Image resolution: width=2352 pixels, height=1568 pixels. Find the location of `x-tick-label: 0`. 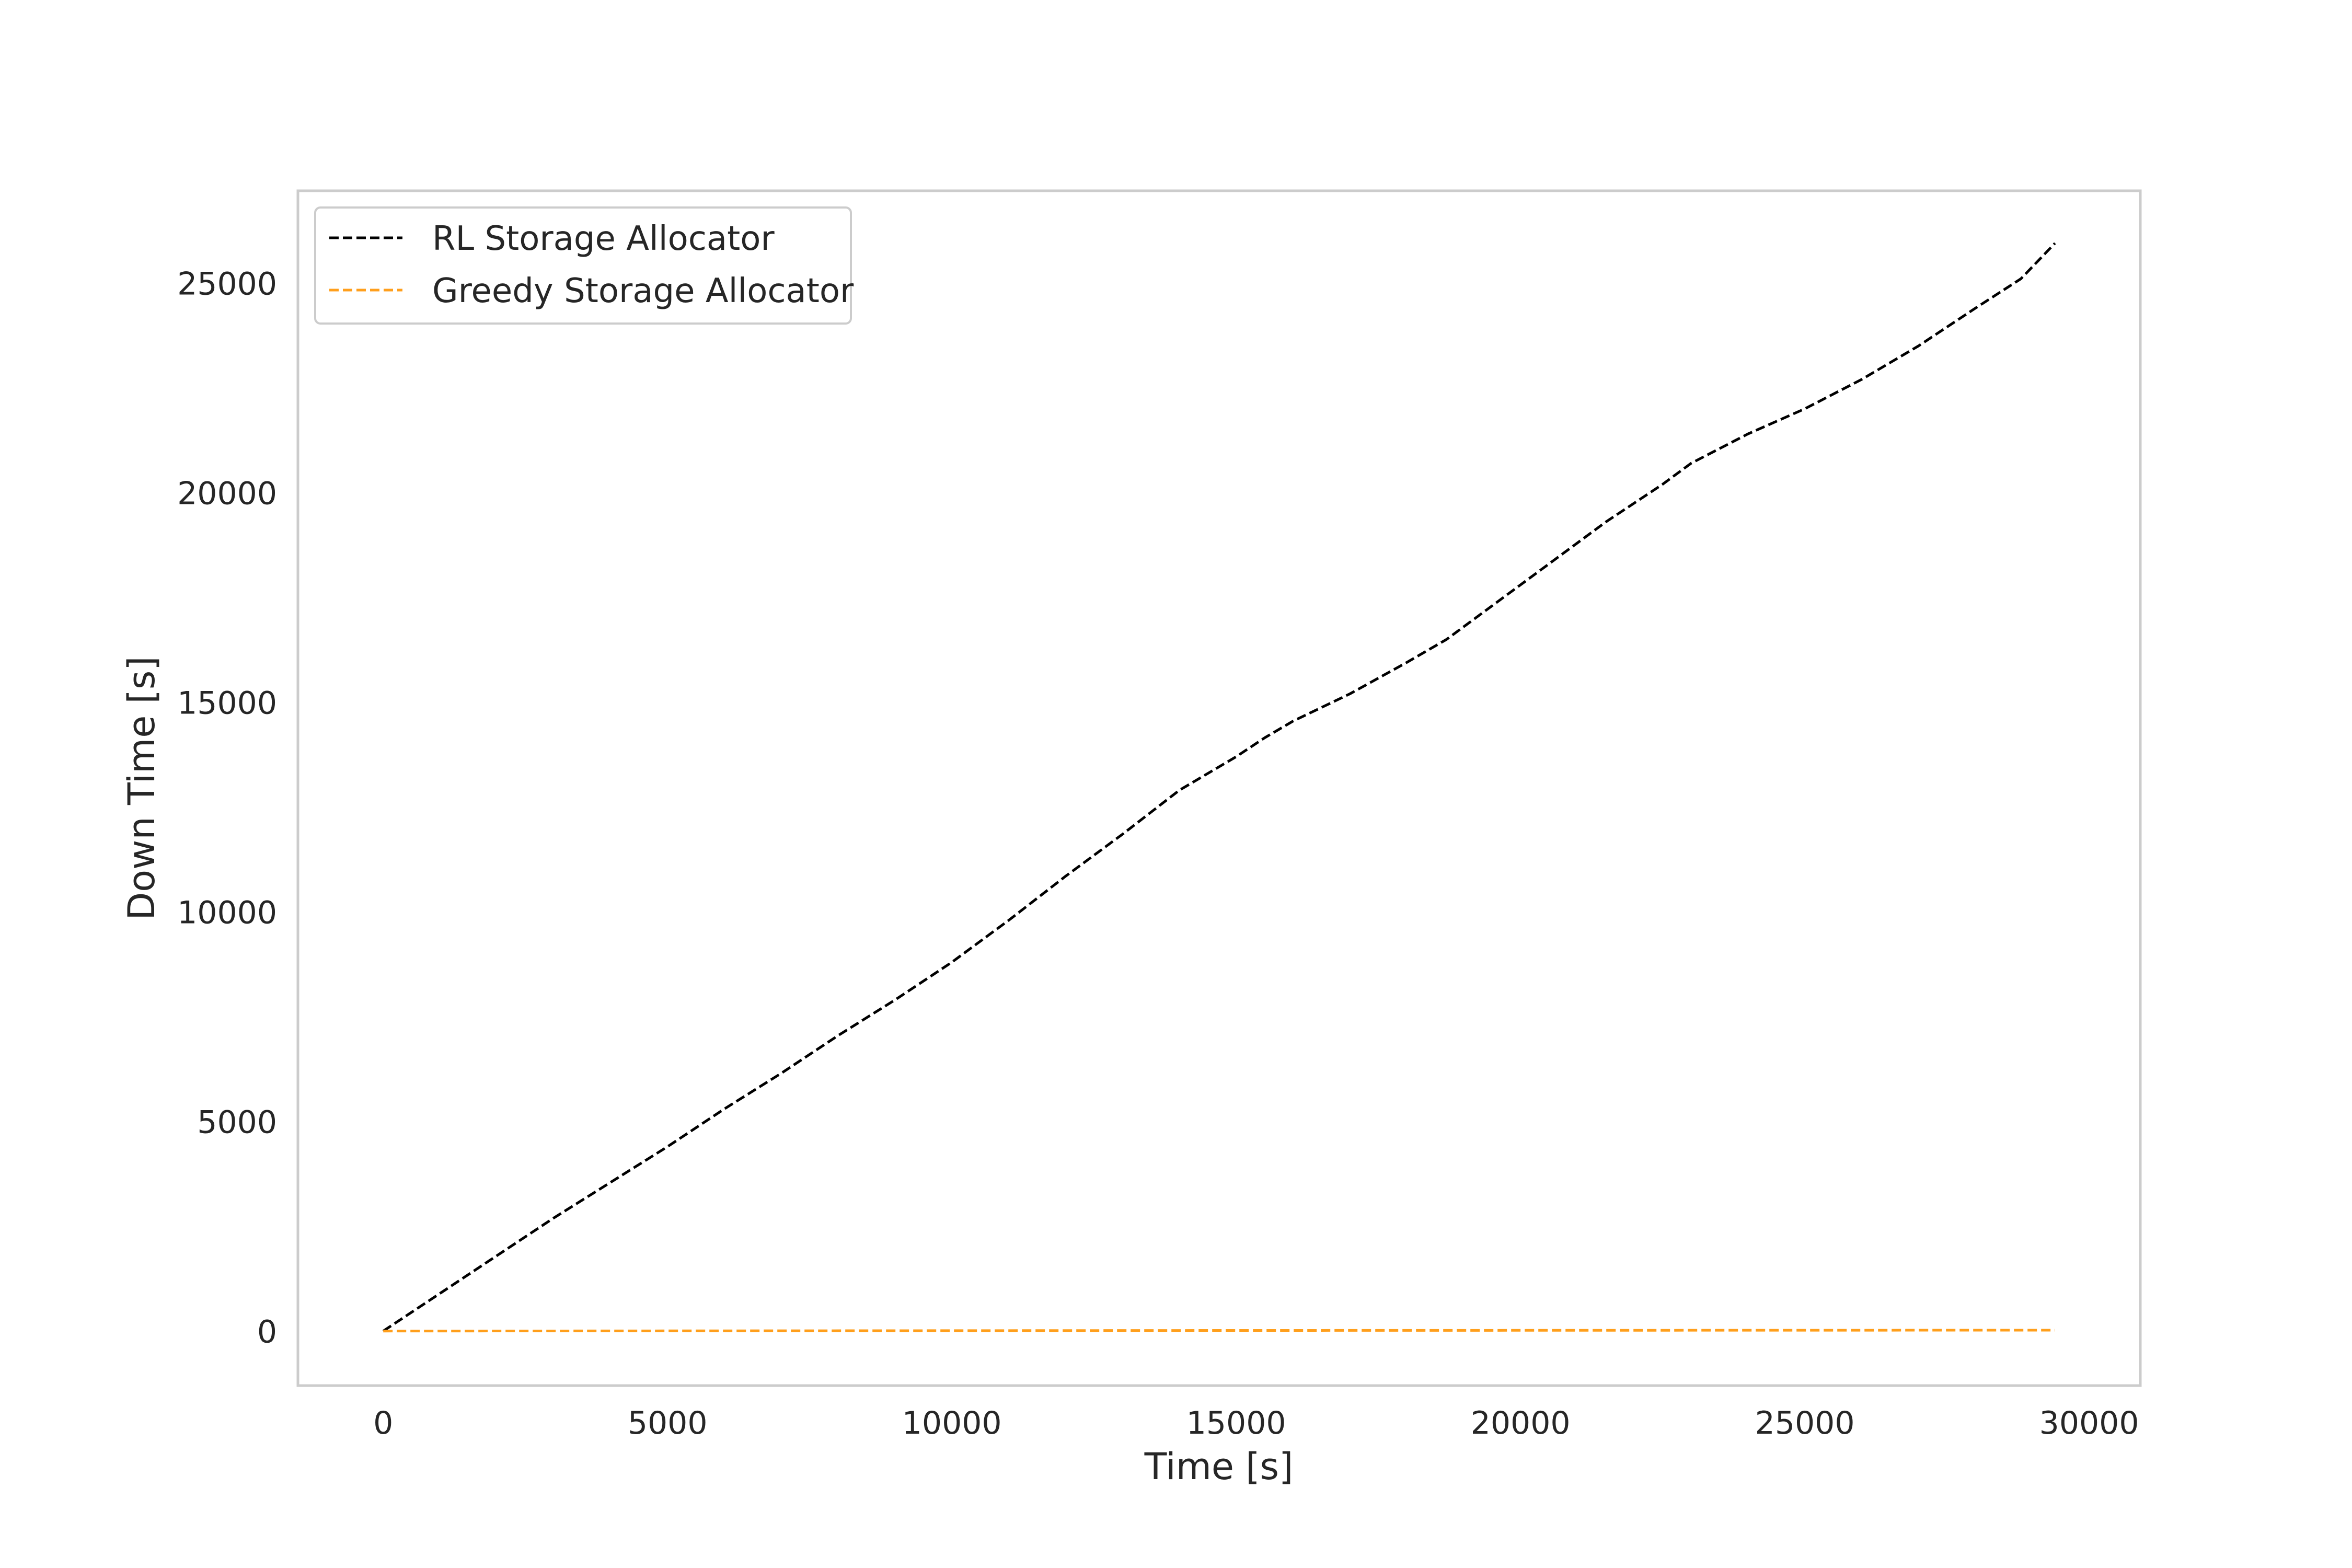

x-tick-label: 0 is located at coordinates (383, 1423).